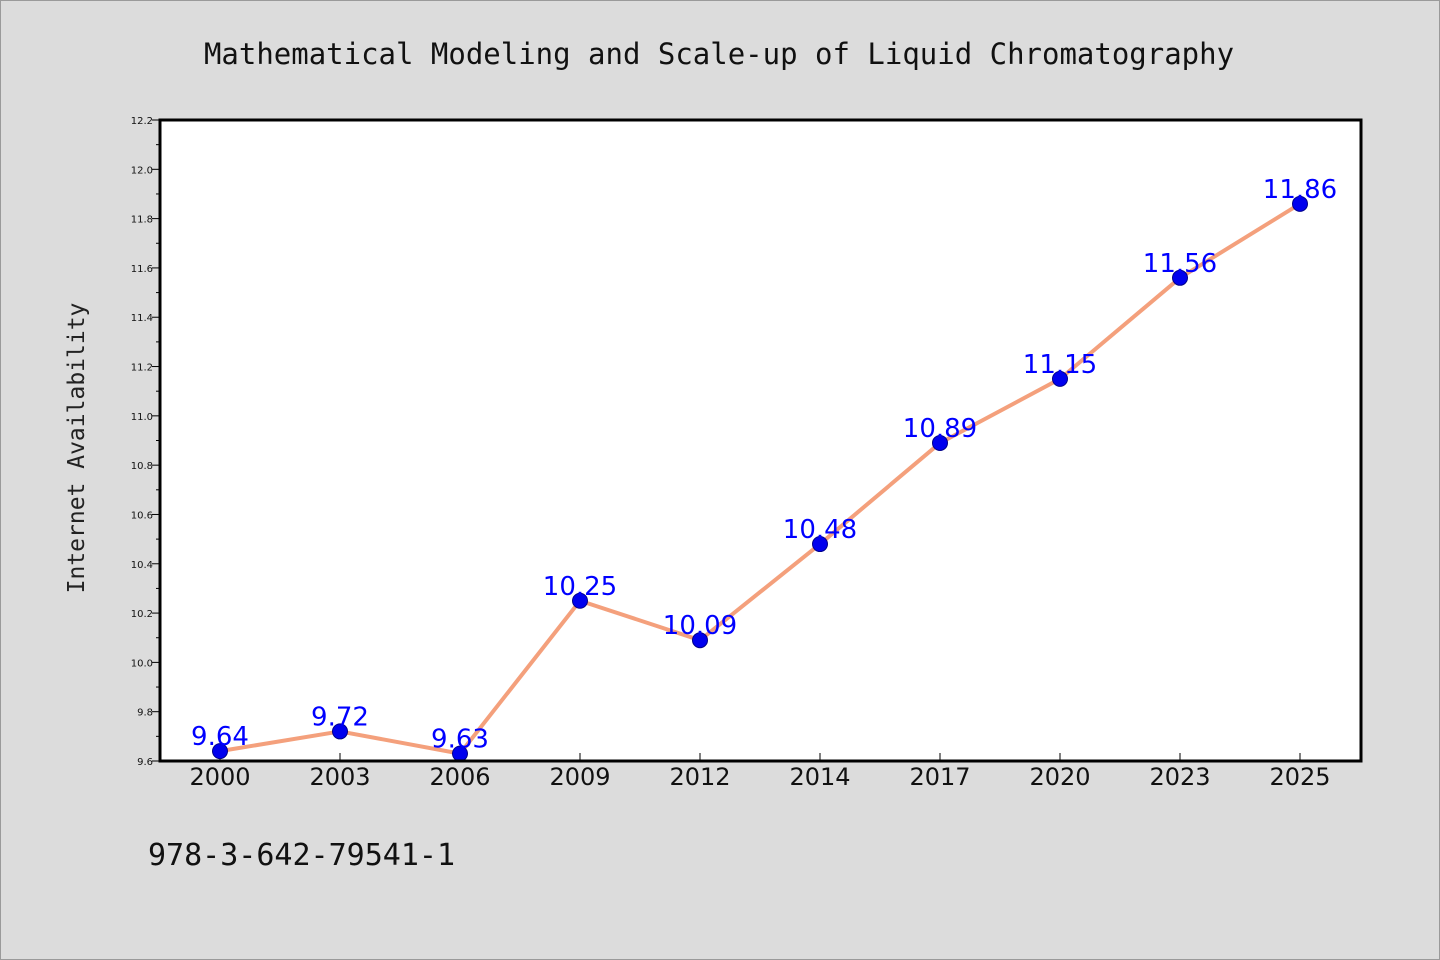 This screenshot has width=1440, height=960. I want to click on x-tick-label: 2009, so click(579, 777).